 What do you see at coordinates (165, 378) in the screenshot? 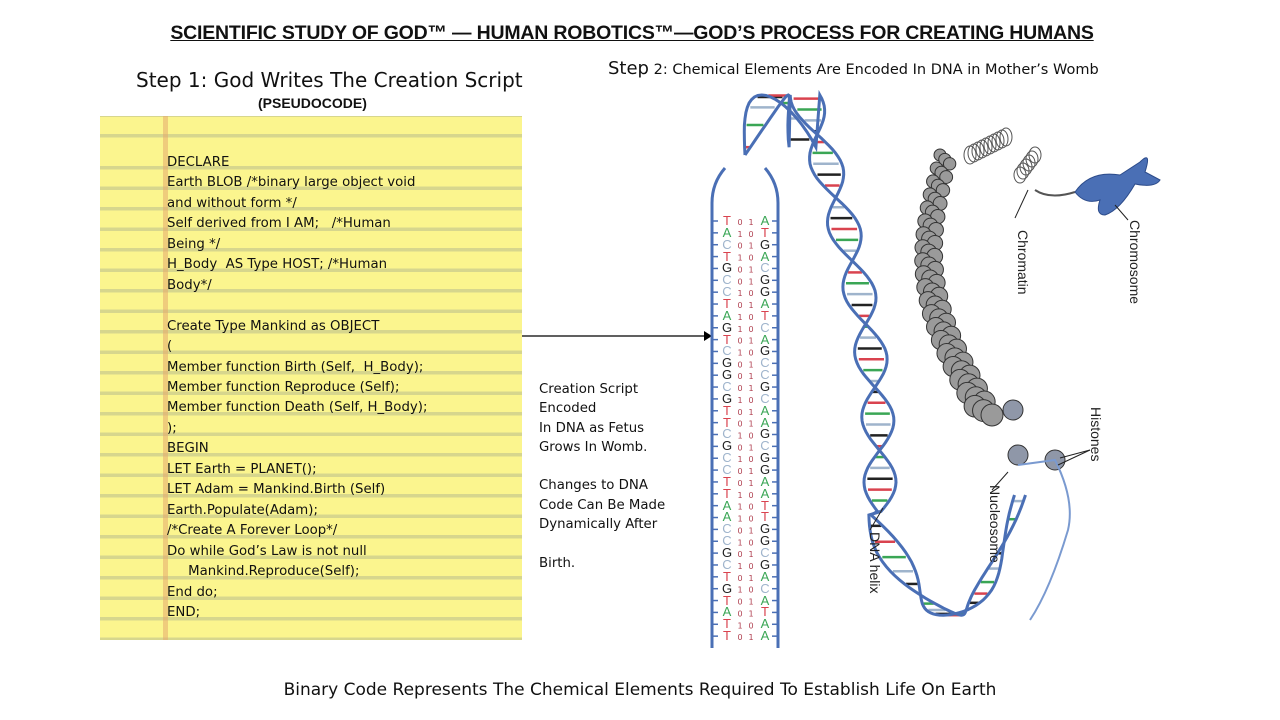
I see `pad-margin-line` at bounding box center [165, 378].